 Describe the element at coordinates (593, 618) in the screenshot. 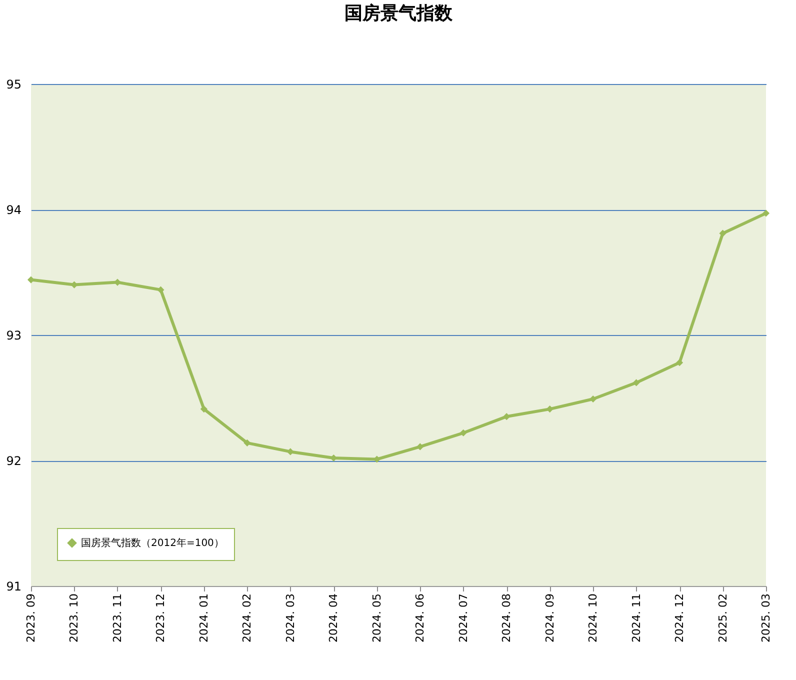

I see `x-tick-label: 2024. 10` at that location.